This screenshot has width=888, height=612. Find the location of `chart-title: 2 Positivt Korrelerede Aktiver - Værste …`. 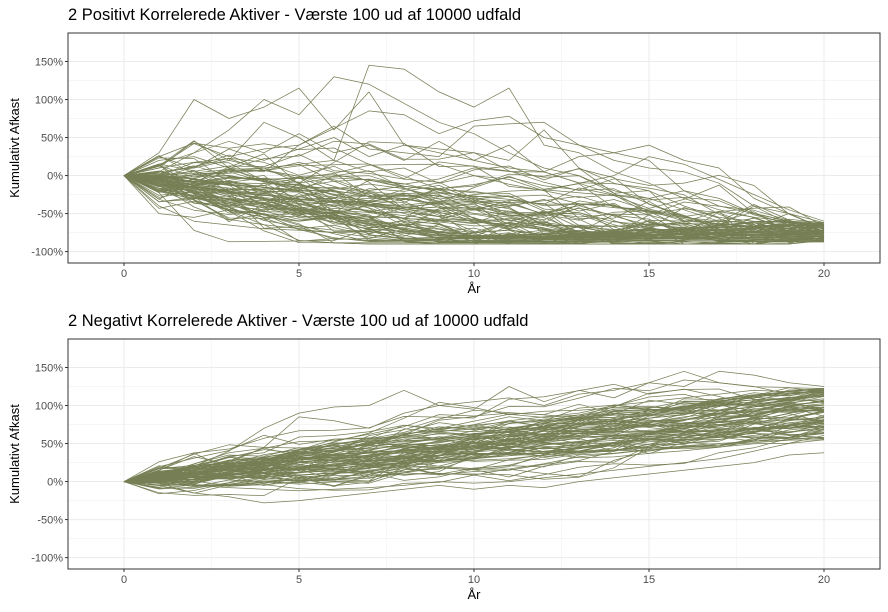

chart-title: 2 Positivt Korrelerede Aktiver - Værste … is located at coordinates (295, 15).